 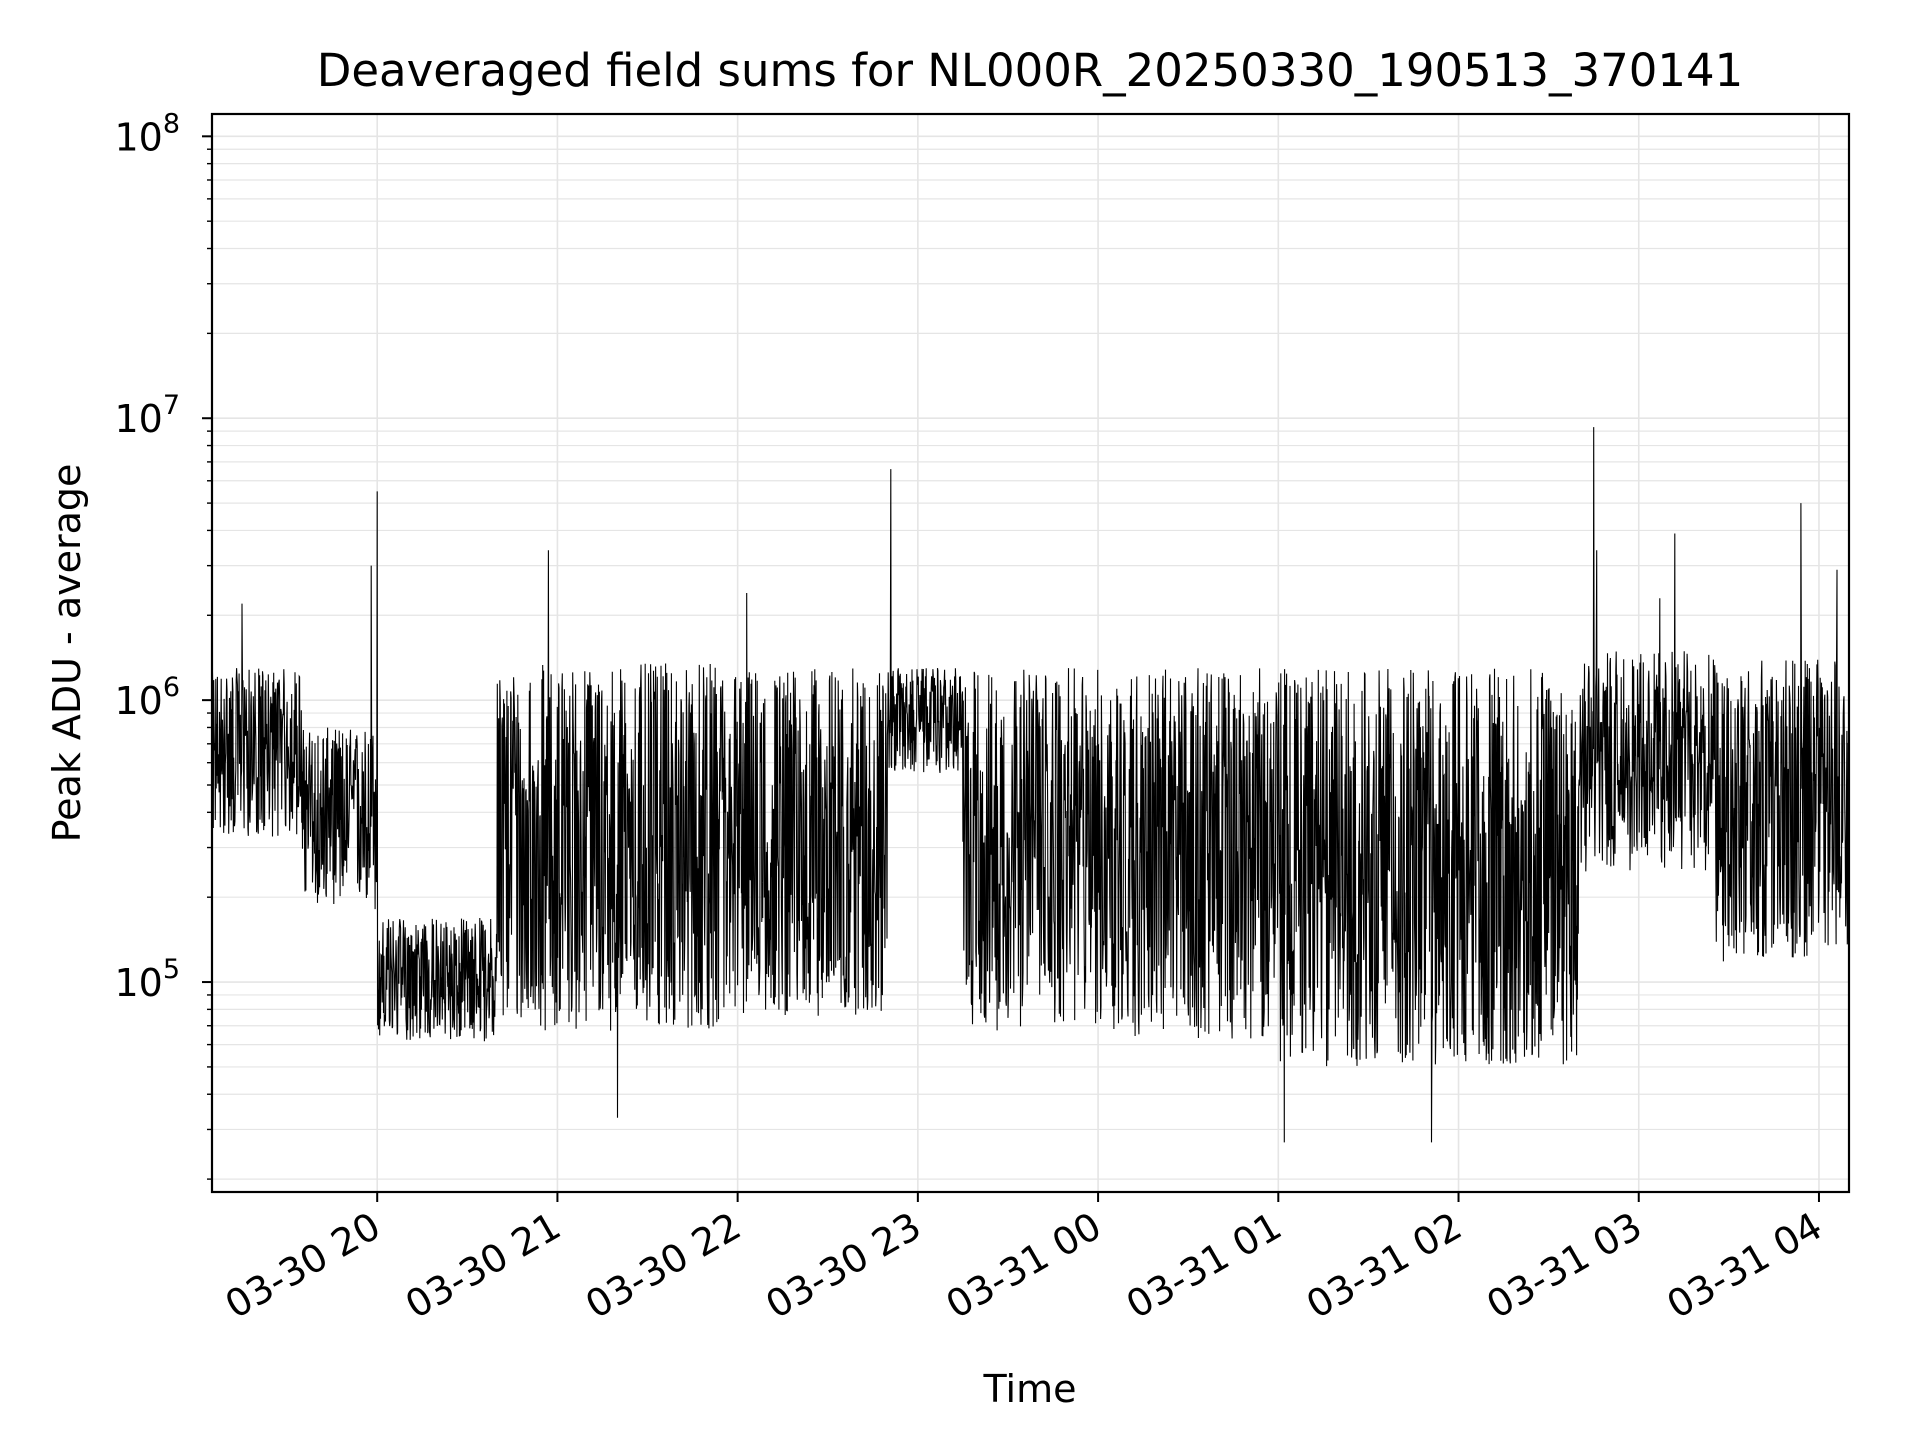 I want to click on x-tick-label: 03-30 21, so click(x=483, y=1266).